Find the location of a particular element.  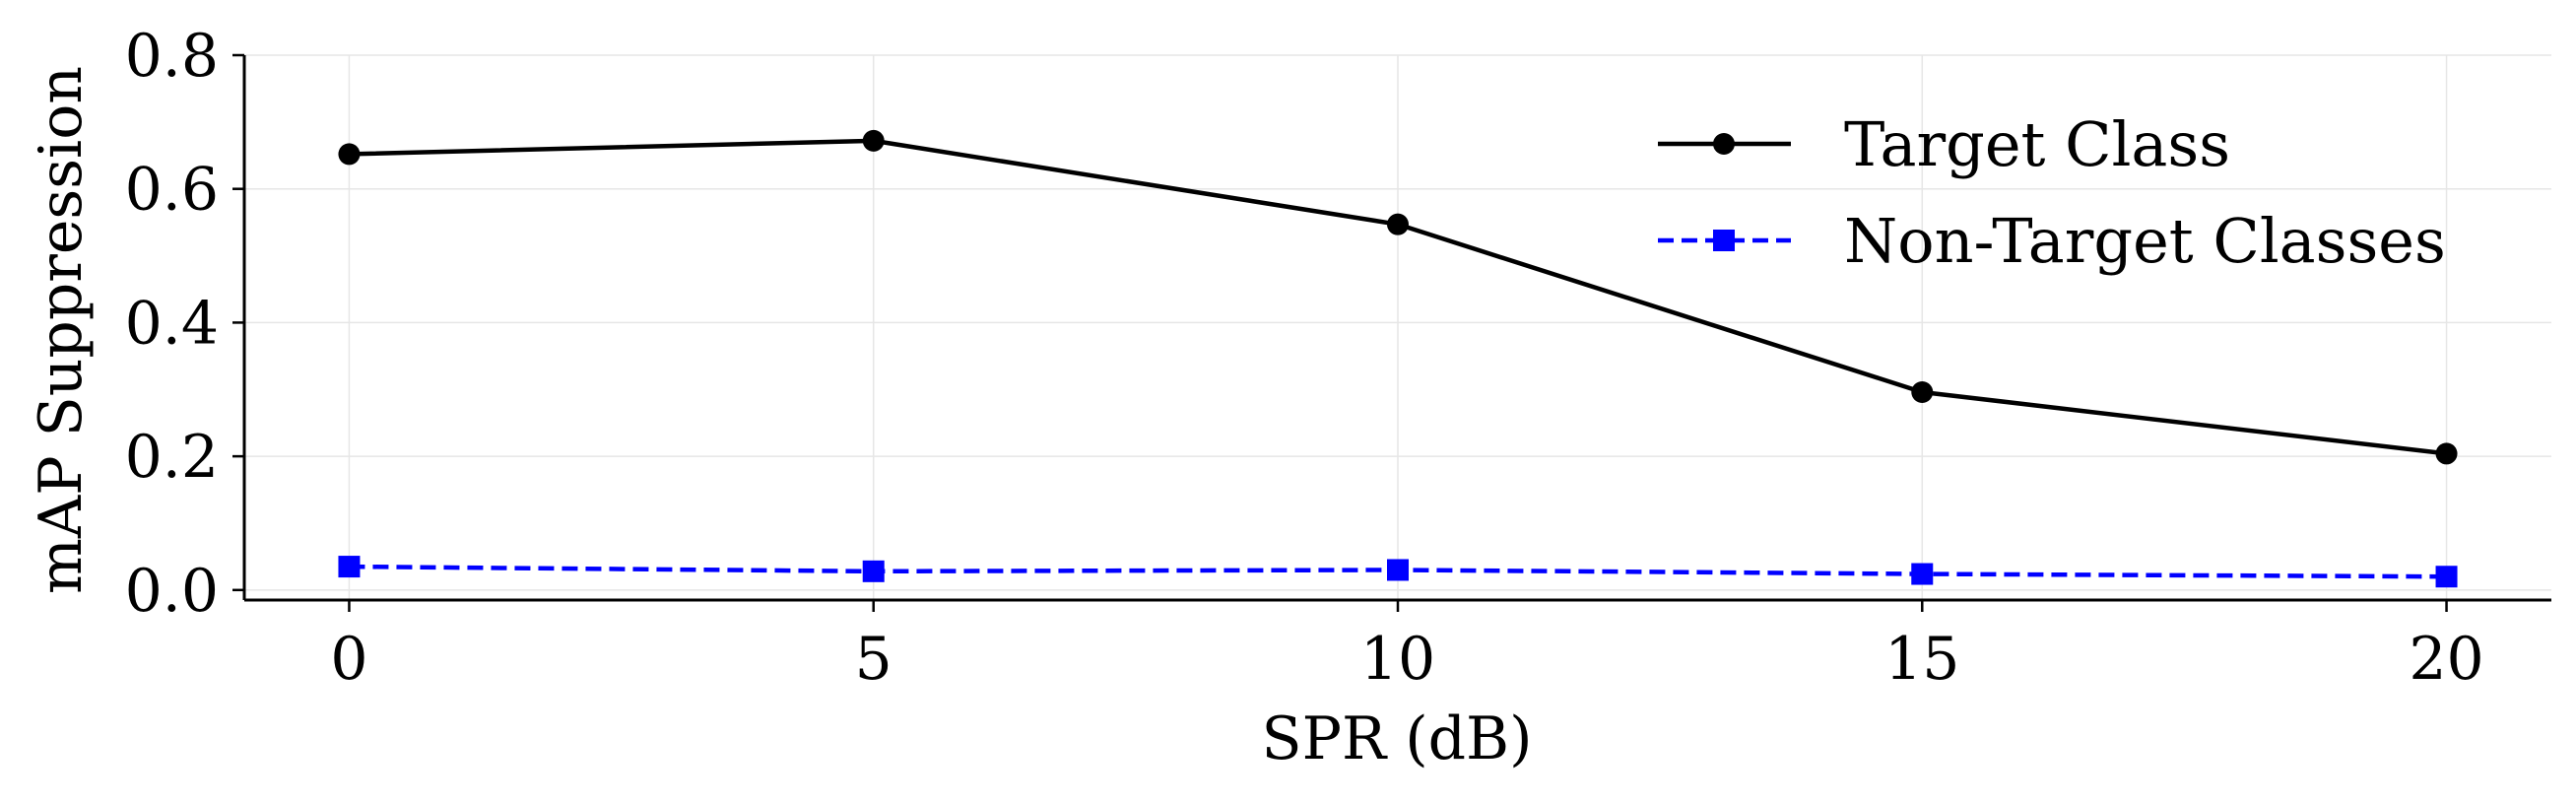

legend-label-1: Target Class is located at coordinates (2037, 144).